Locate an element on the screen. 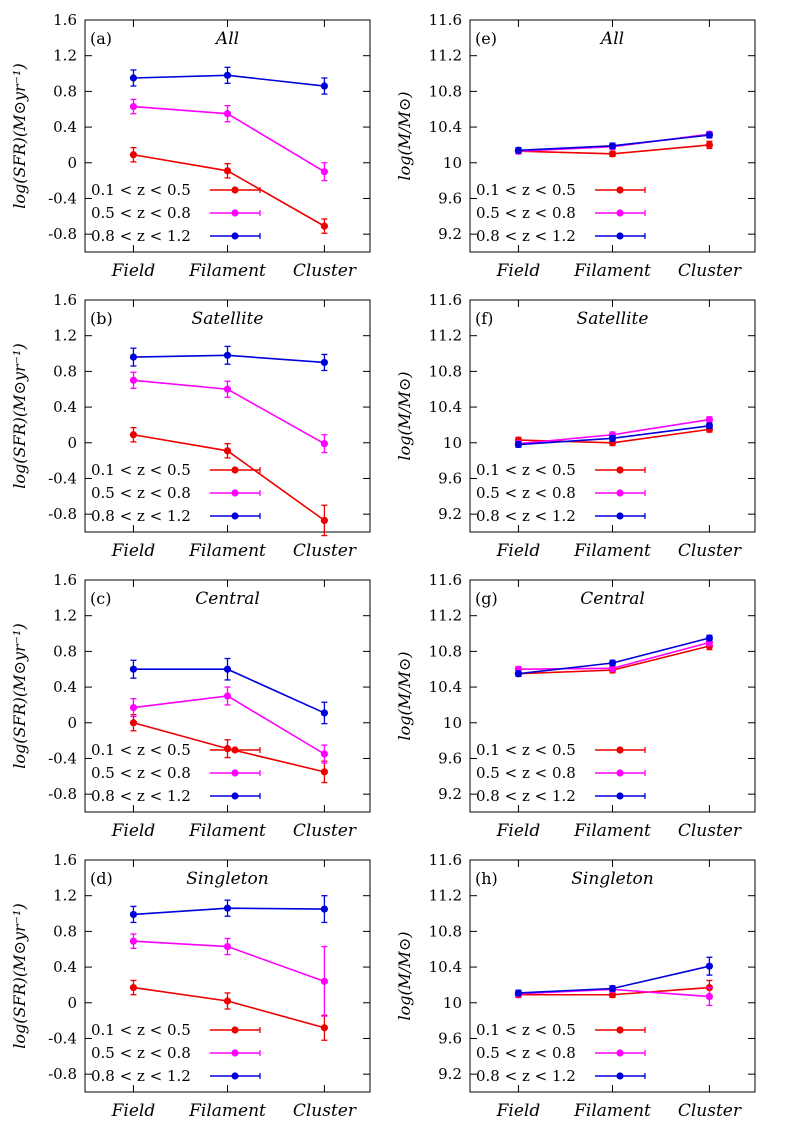  y-tick-label: 0.8 is located at coordinates (65, 931).